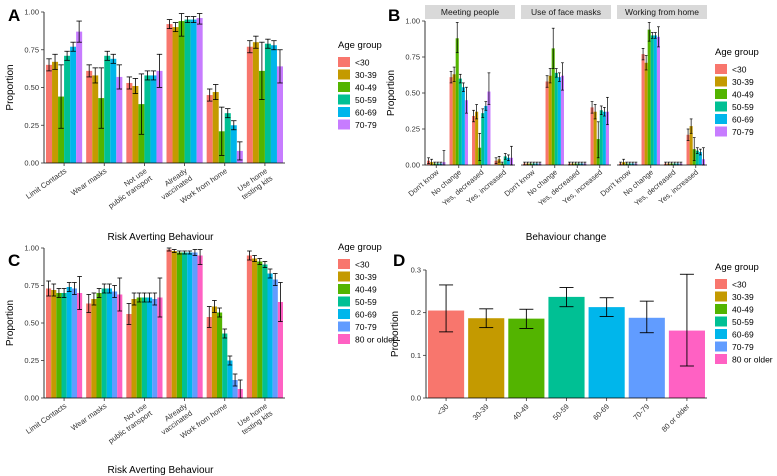 The image size is (777, 476). Describe the element at coordinates (416, 398) in the screenshot. I see `y-tick-label: 0.0` at that location.